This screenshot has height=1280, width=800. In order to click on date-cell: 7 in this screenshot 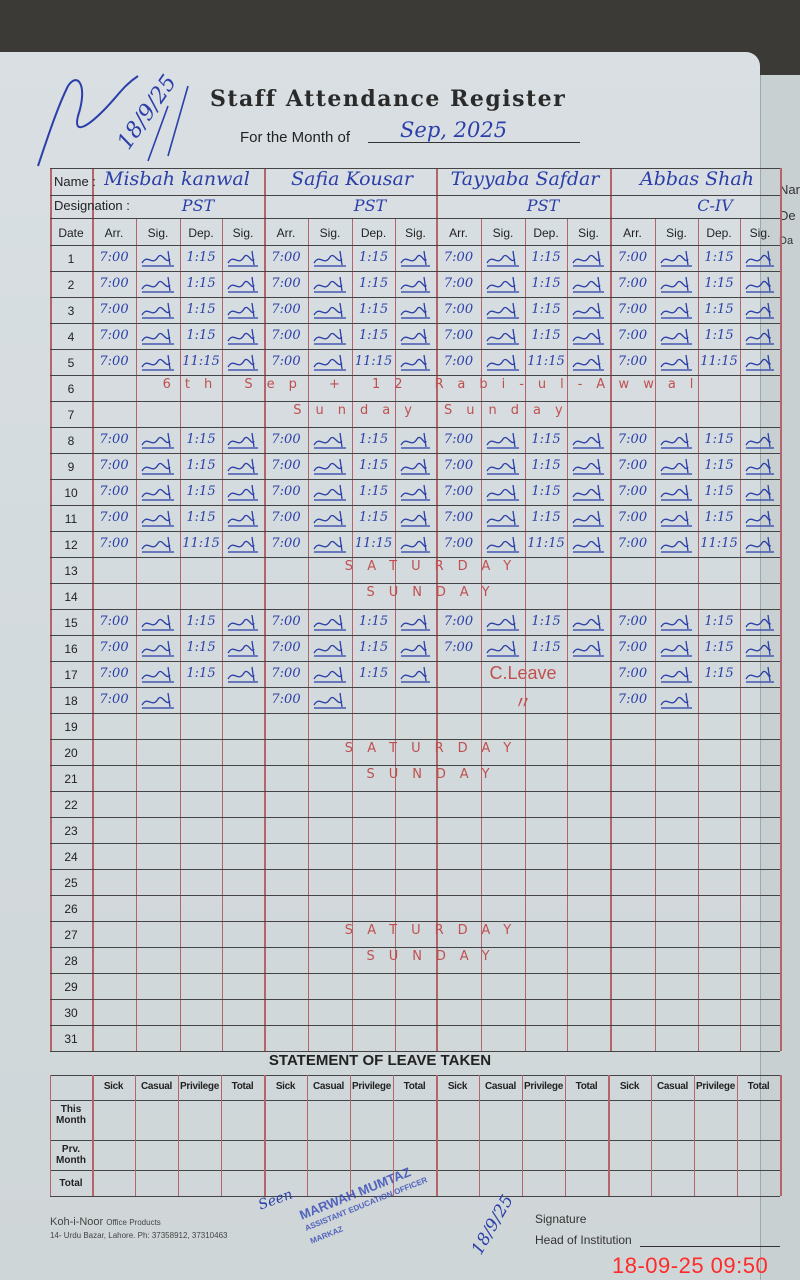, I will do `click(71, 415)`.